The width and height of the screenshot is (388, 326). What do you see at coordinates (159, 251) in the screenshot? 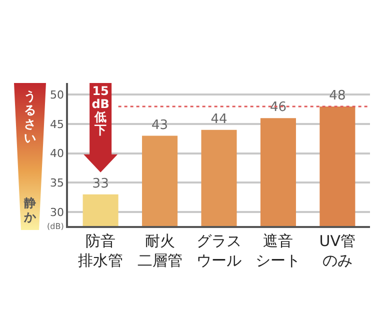
I see `x-tick-label: 耐火二層管` at bounding box center [159, 251].